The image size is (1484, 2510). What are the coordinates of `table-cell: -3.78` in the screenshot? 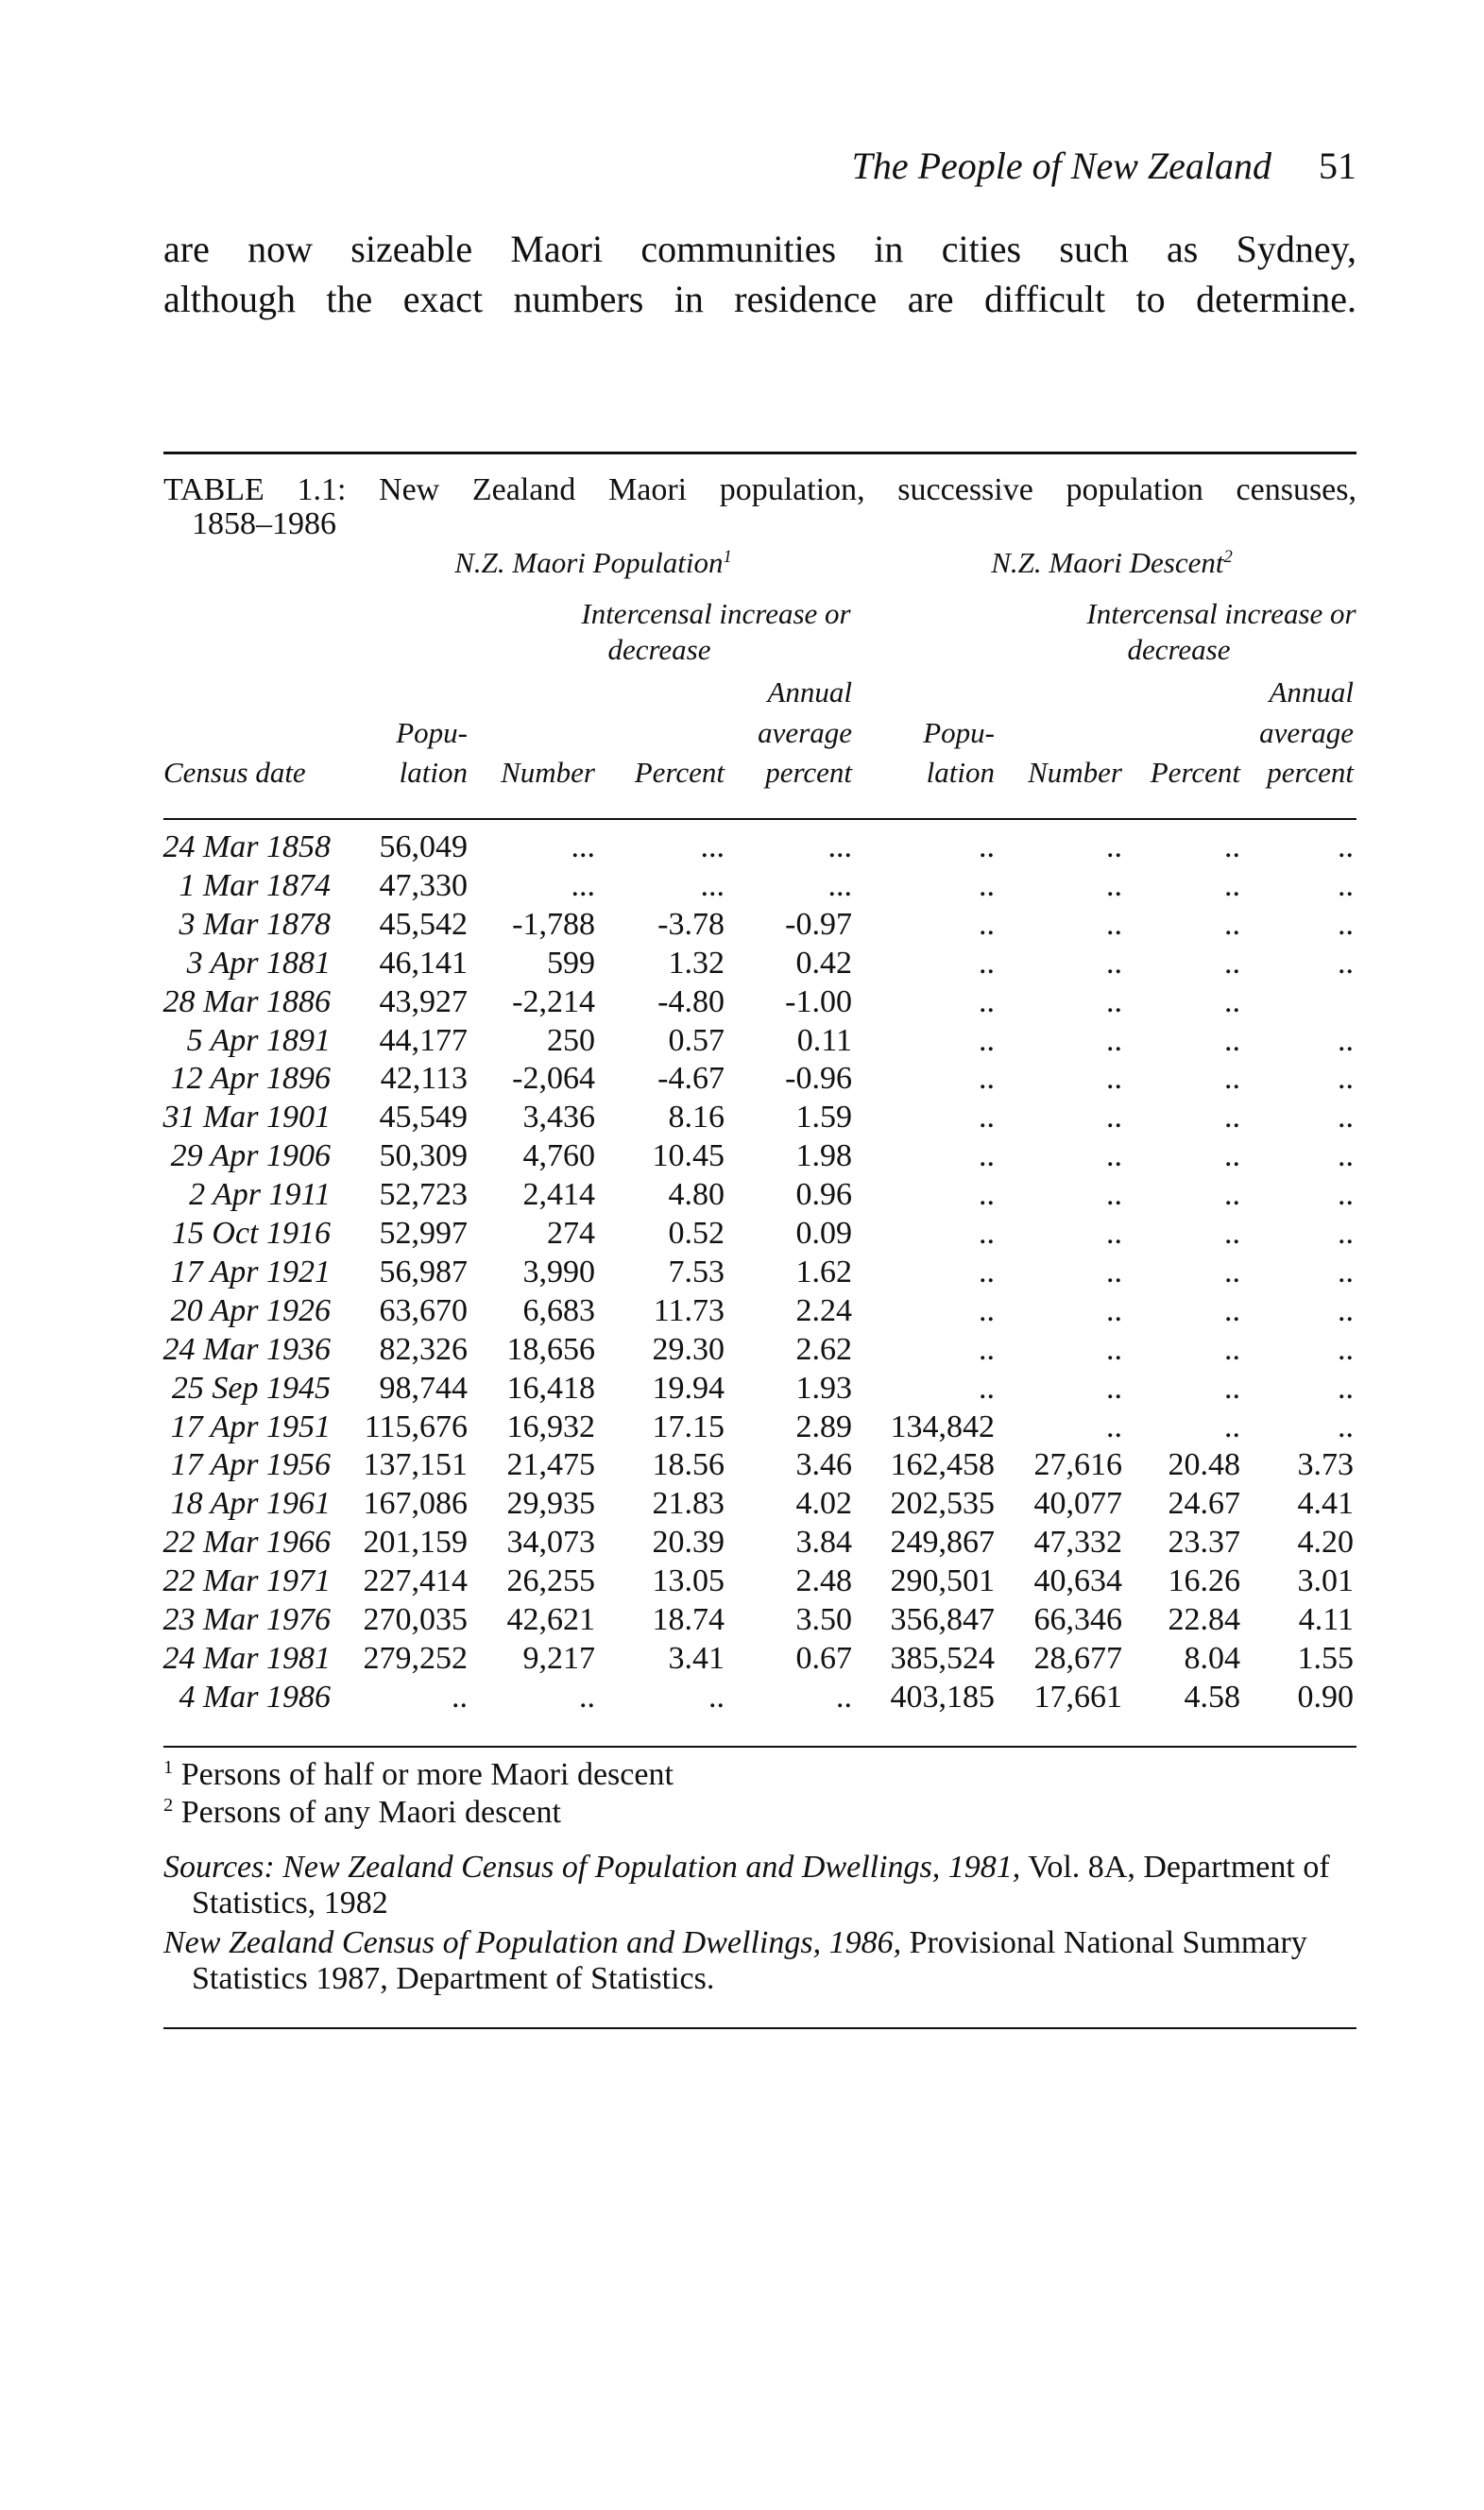 It's located at (691, 924).